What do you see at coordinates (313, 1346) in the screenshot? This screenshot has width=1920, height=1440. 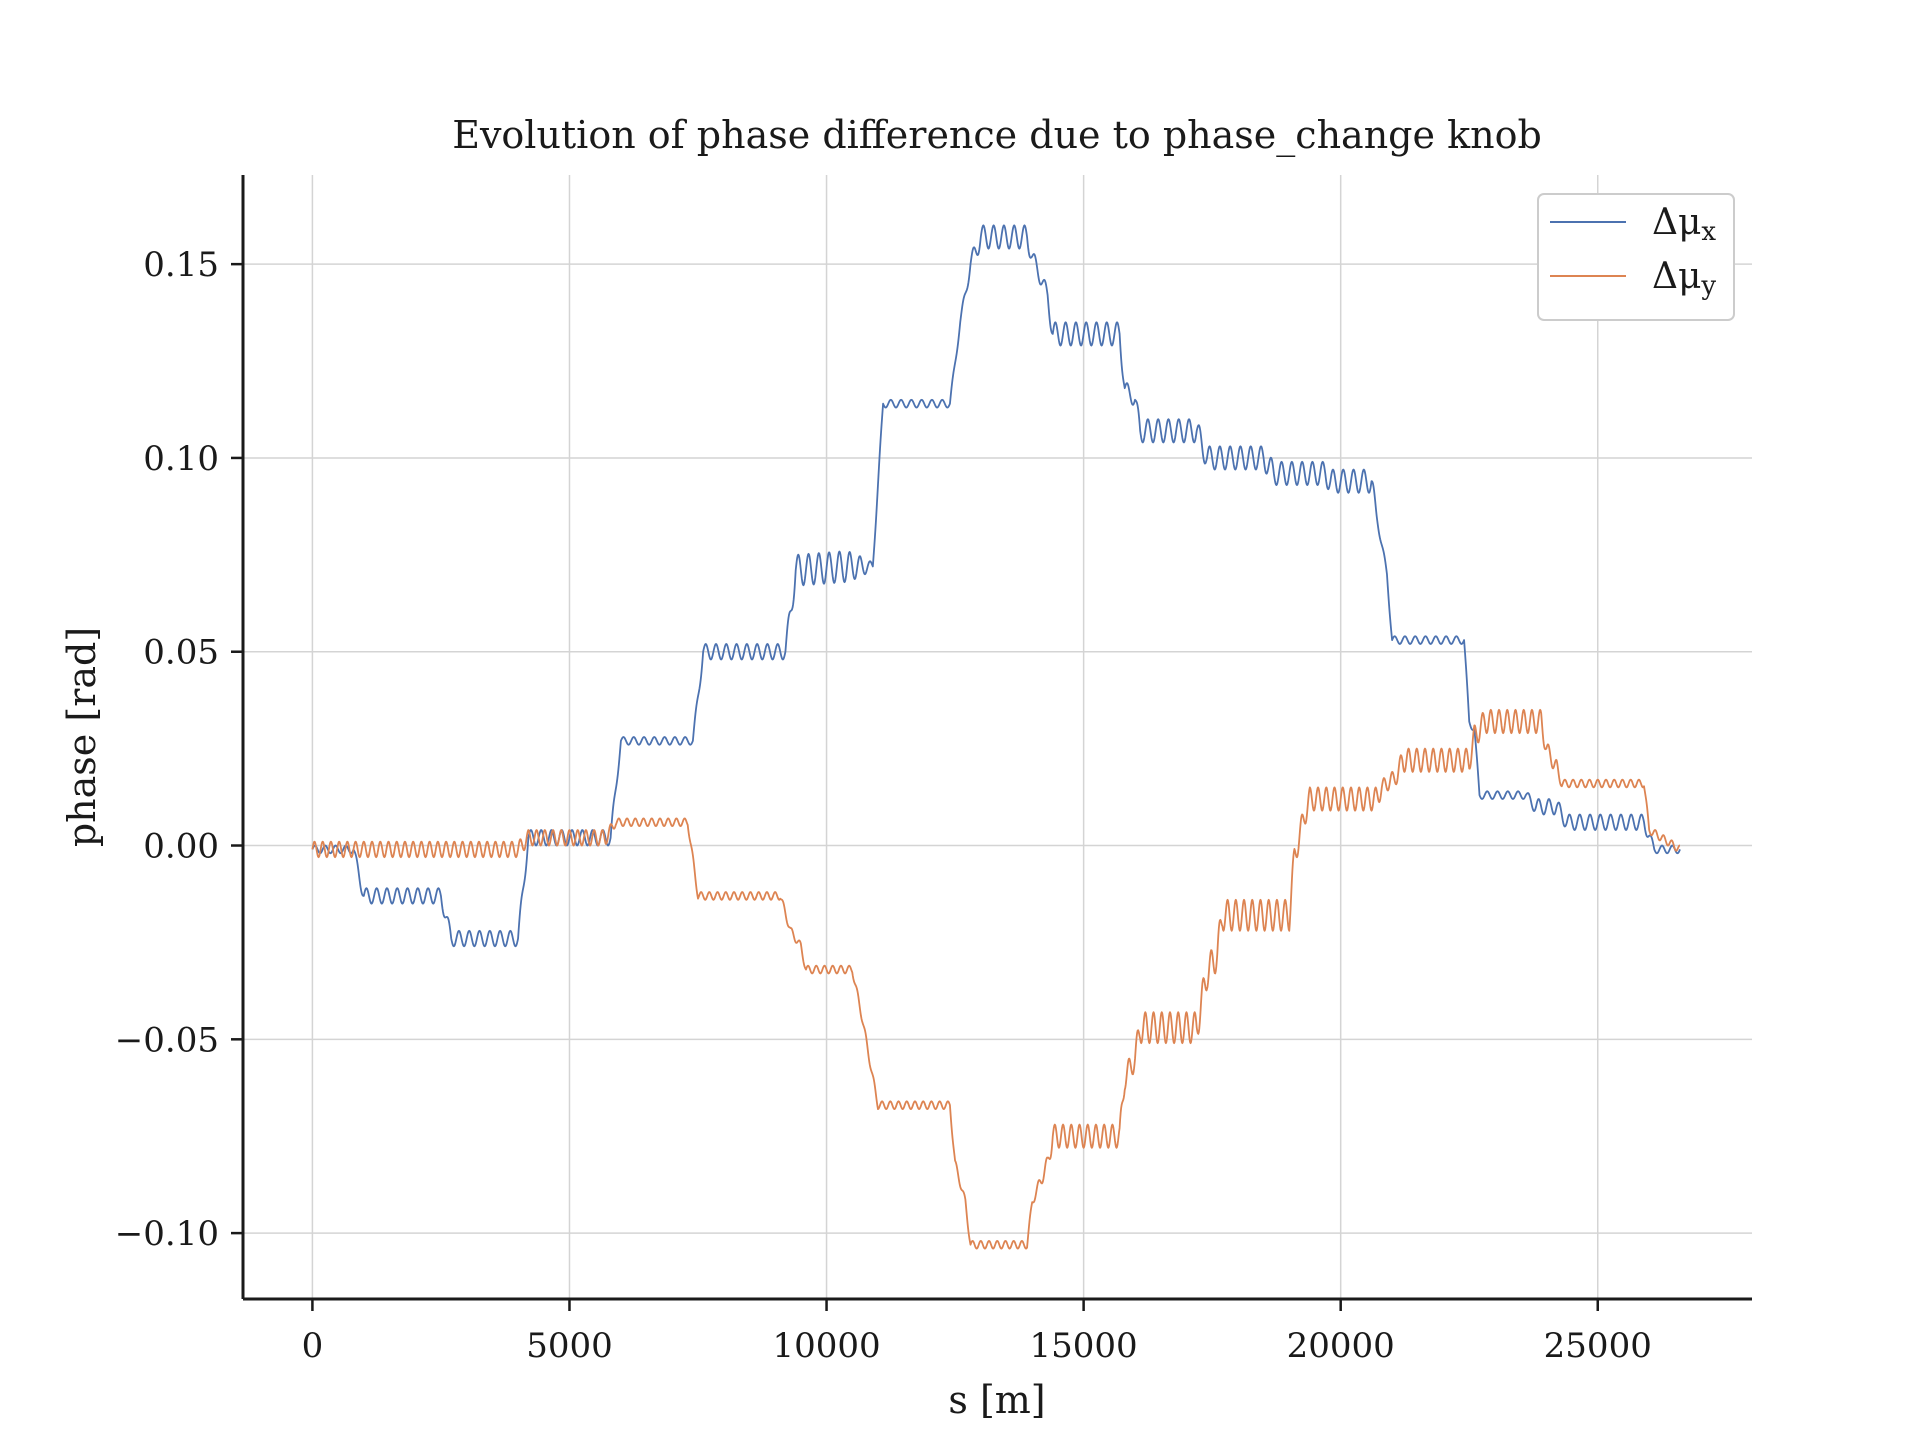 I see `x-tick-label: 0` at bounding box center [313, 1346].